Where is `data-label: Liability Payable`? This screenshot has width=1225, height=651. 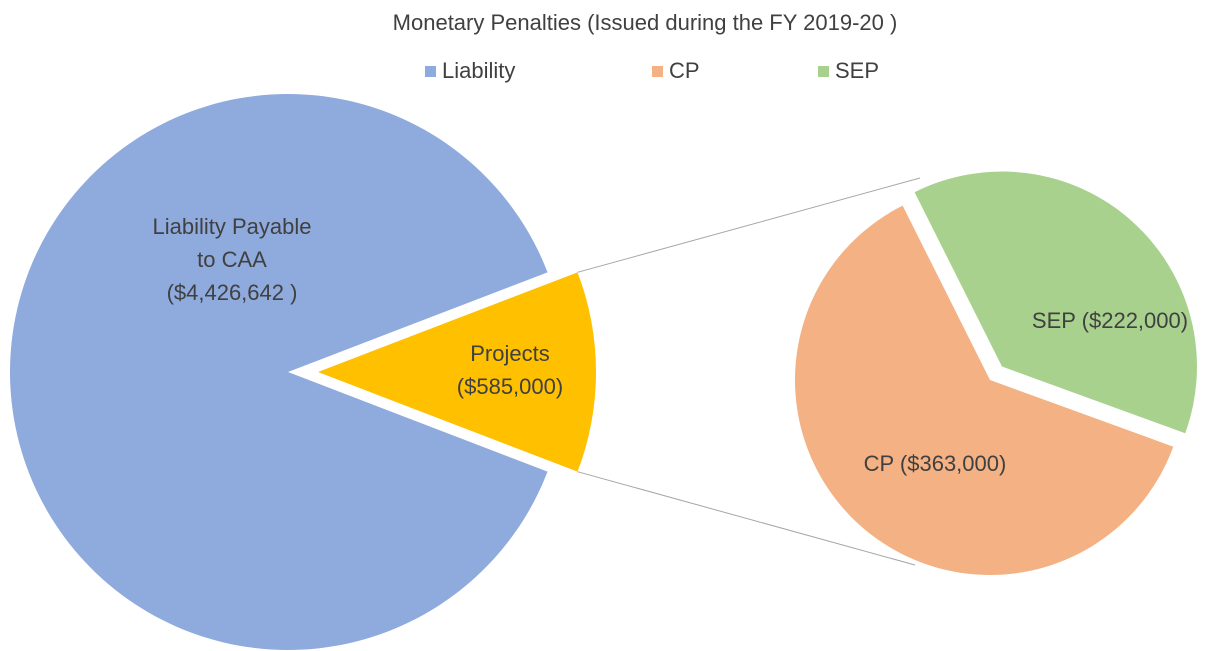 data-label: Liability Payable is located at coordinates (232, 226).